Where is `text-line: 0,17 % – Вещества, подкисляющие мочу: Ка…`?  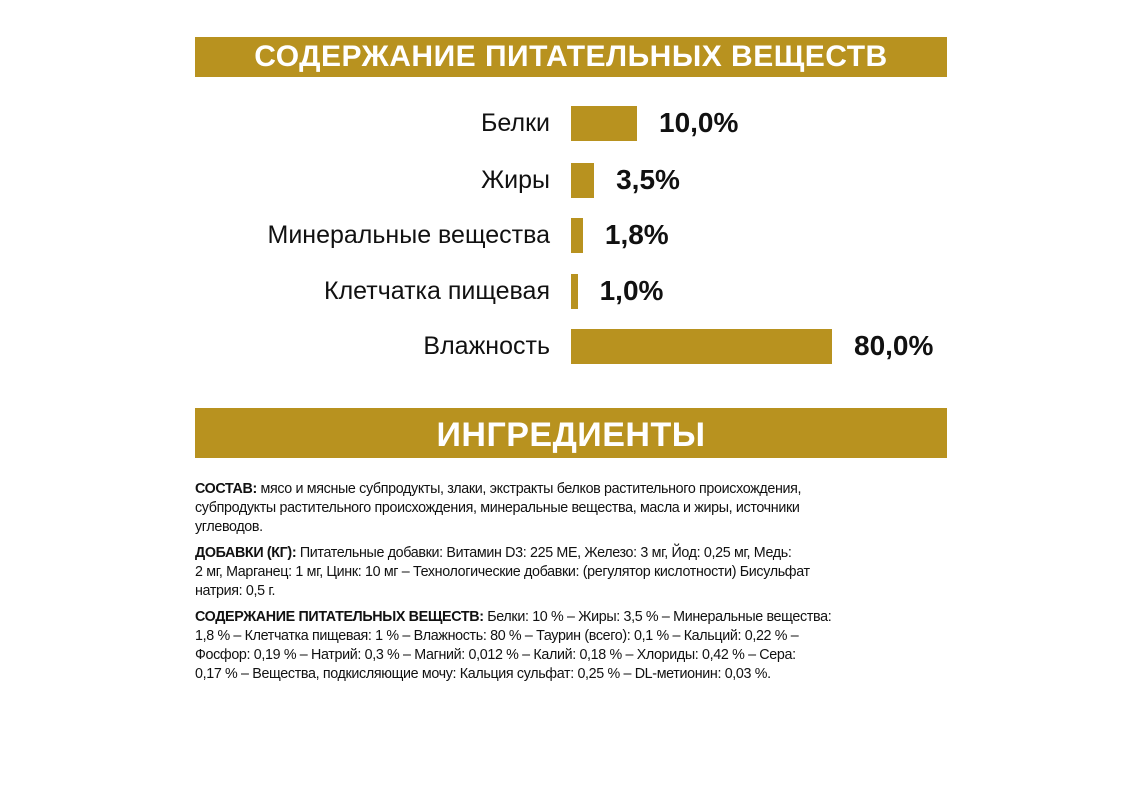
text-line: 0,17 % – Вещества, подкисляющие мочу: Ка… is located at coordinates (483, 674).